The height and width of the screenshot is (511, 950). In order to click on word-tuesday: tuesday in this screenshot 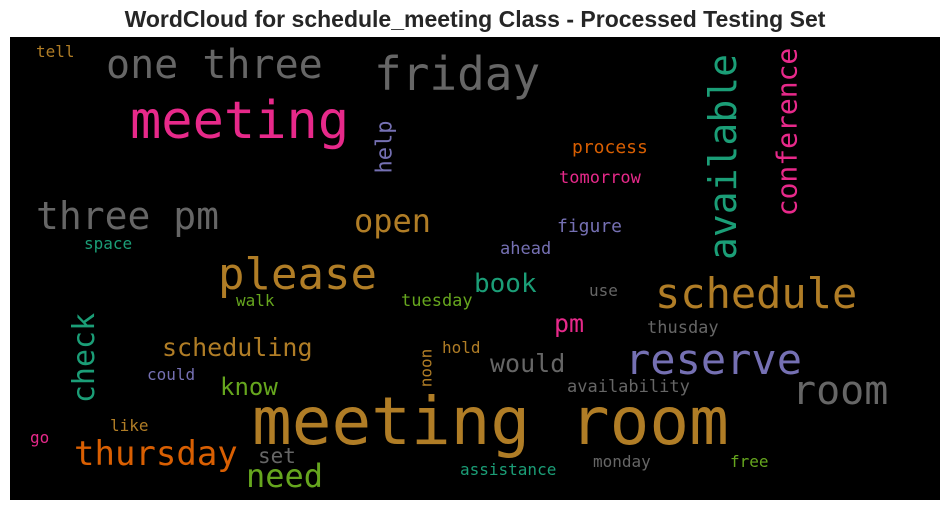, I will do `click(437, 301)`.